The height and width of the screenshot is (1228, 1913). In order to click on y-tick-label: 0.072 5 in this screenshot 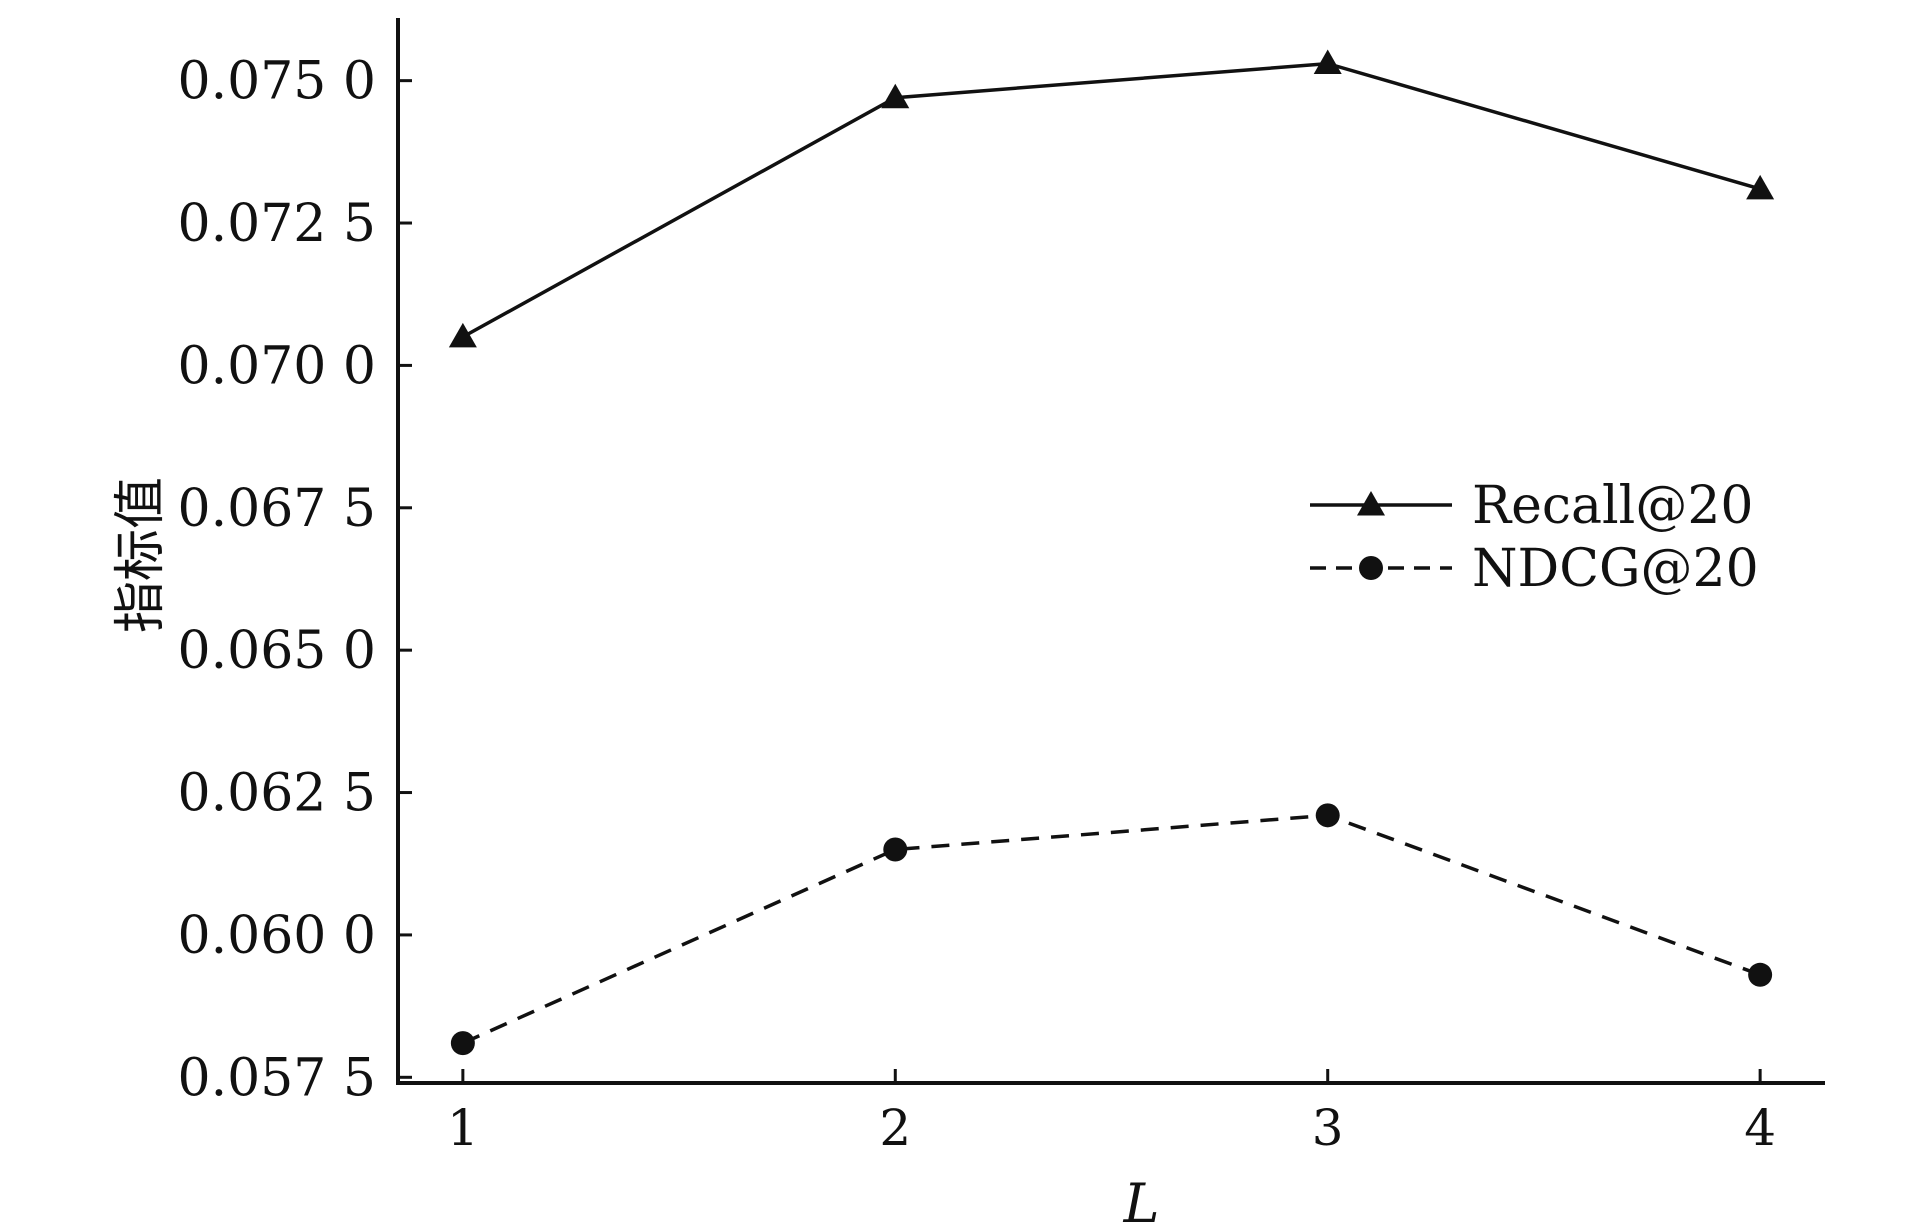, I will do `click(277, 224)`.